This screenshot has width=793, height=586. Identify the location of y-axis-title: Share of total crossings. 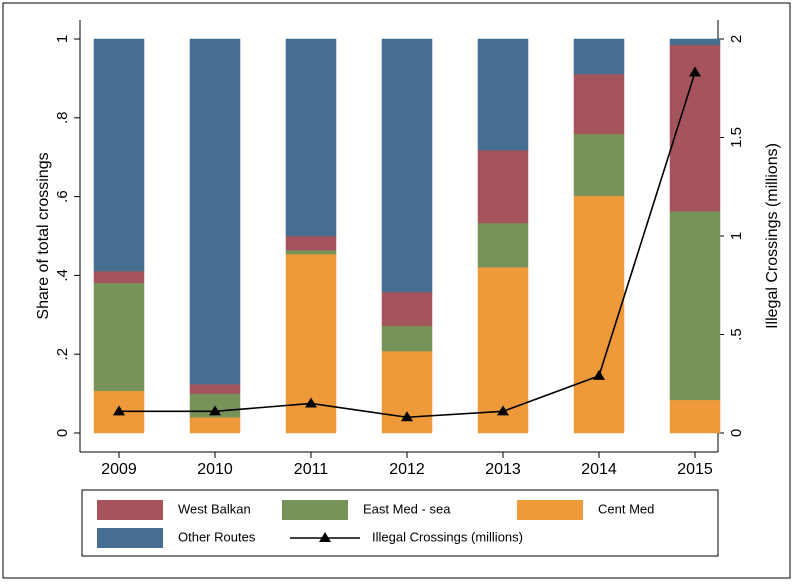
(43, 235).